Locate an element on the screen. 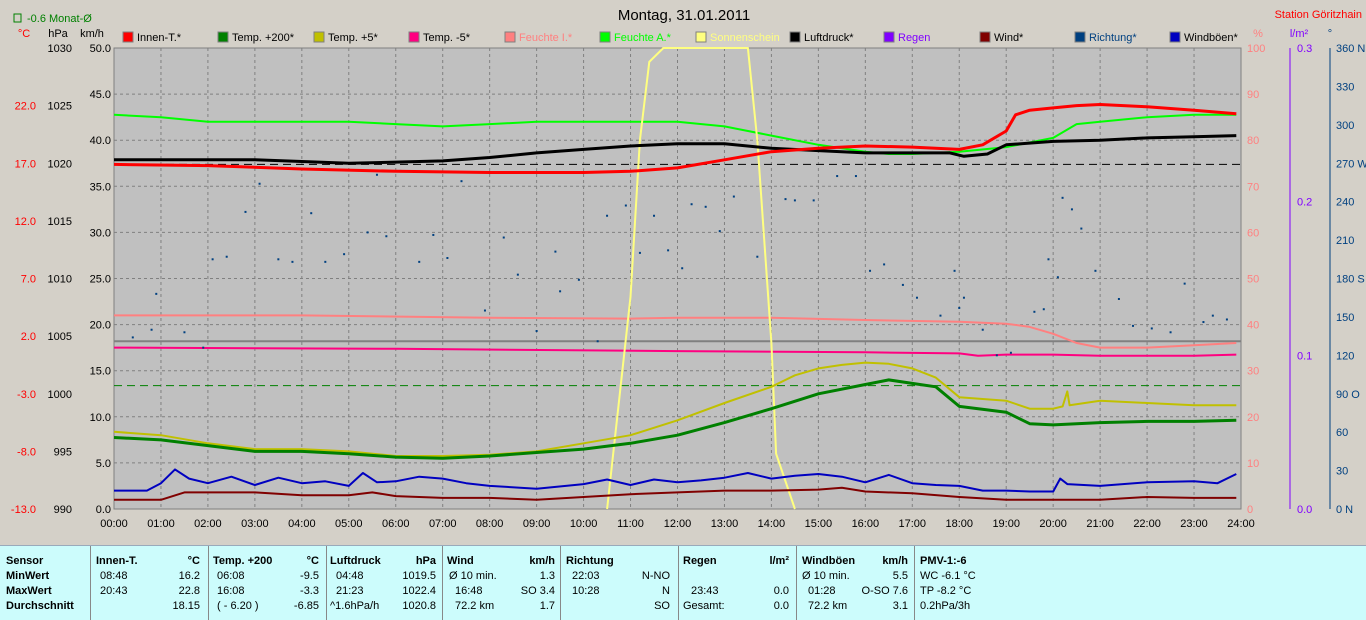  temp200-min-val: -9.5 is located at coordinates (309, 576).